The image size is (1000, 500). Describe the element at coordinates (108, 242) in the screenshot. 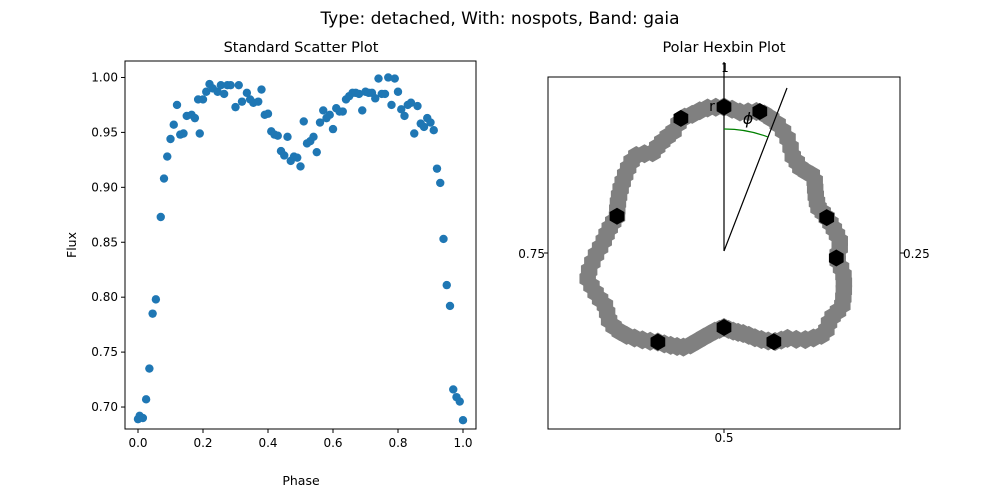

I see `scatter-y-axis: 0.70 0.75 0.80 0.85 0.90 0.95 1.00` at that location.